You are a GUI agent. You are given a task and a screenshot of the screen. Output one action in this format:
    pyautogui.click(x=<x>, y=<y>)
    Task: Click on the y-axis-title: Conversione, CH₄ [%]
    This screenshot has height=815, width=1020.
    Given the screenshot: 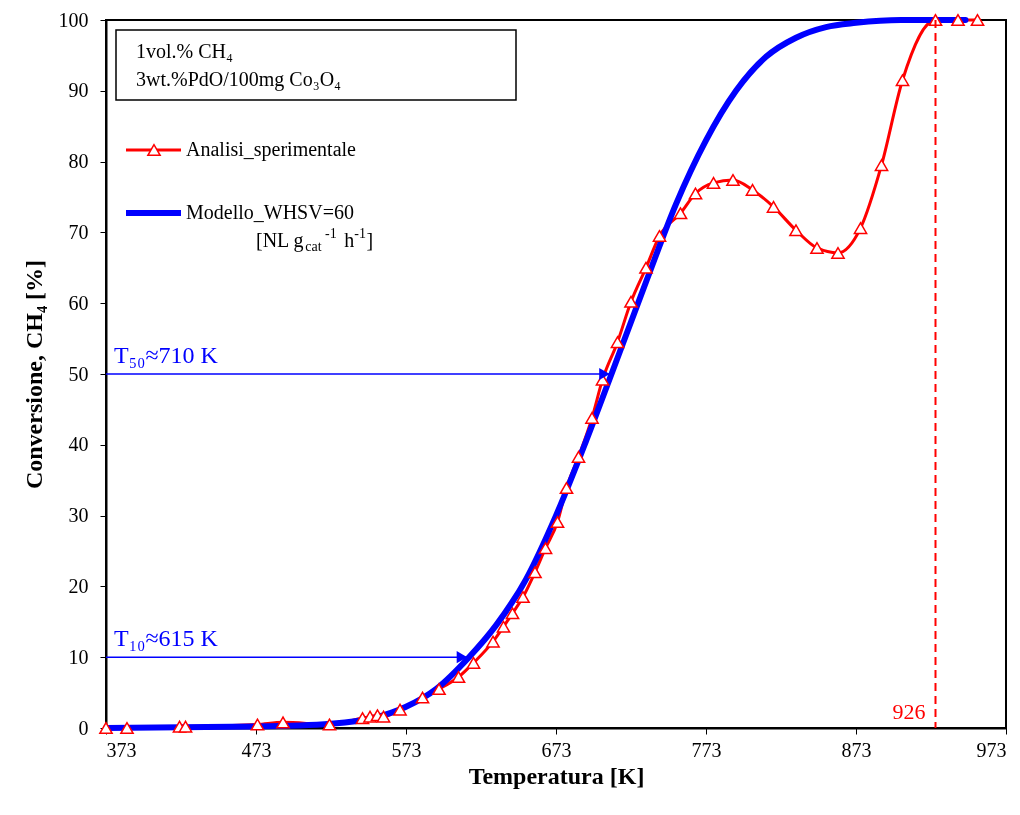 What is the action you would take?
    pyautogui.click(x=33, y=374)
    